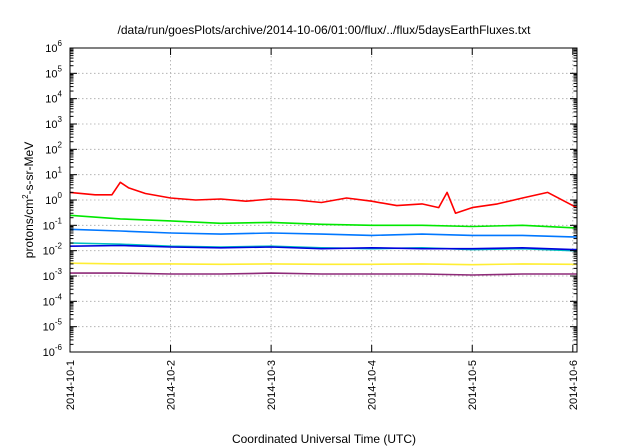 The height and width of the screenshot is (448, 640). What do you see at coordinates (53, 250) in the screenshot?
I see `y-tick-label: 10⁻²` at bounding box center [53, 250].